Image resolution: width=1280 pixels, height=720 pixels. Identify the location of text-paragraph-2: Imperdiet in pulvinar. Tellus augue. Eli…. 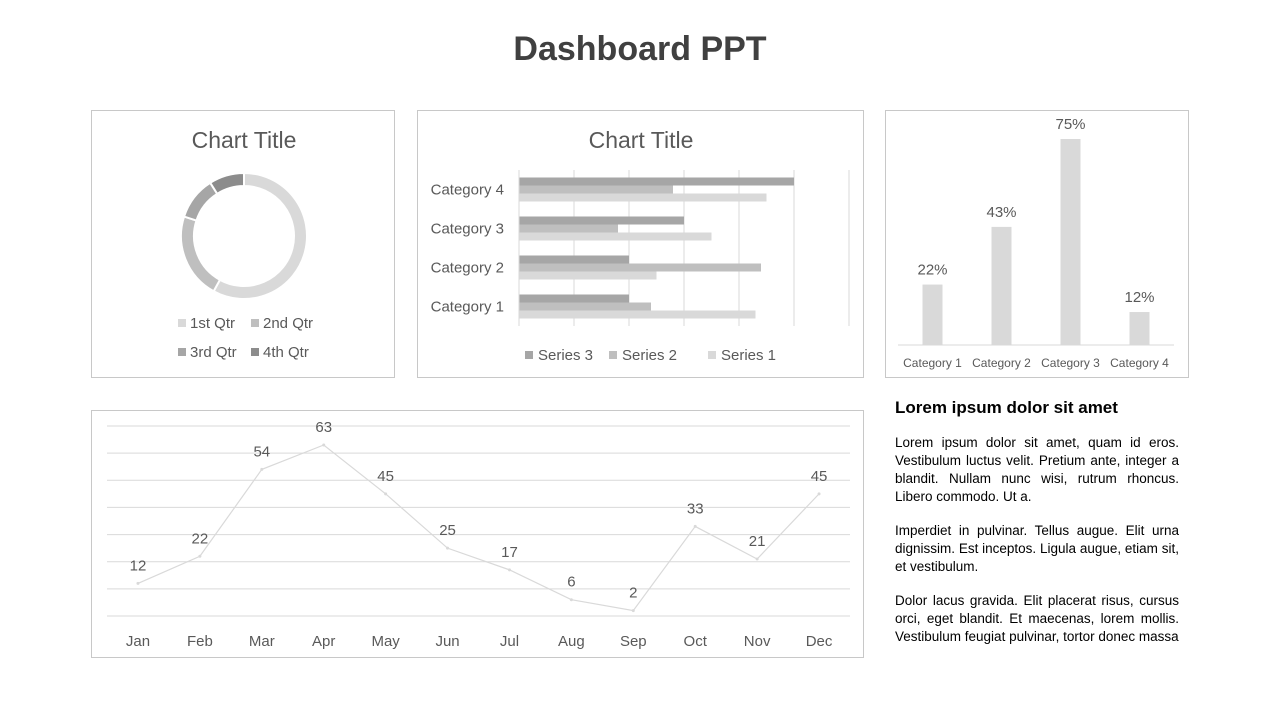
(1037, 548).